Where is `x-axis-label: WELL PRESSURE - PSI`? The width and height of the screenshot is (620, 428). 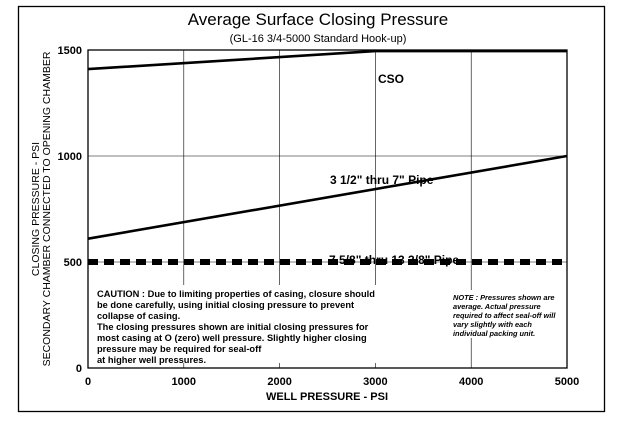
x-axis-label: WELL PRESSURE - PSI is located at coordinates (327, 397).